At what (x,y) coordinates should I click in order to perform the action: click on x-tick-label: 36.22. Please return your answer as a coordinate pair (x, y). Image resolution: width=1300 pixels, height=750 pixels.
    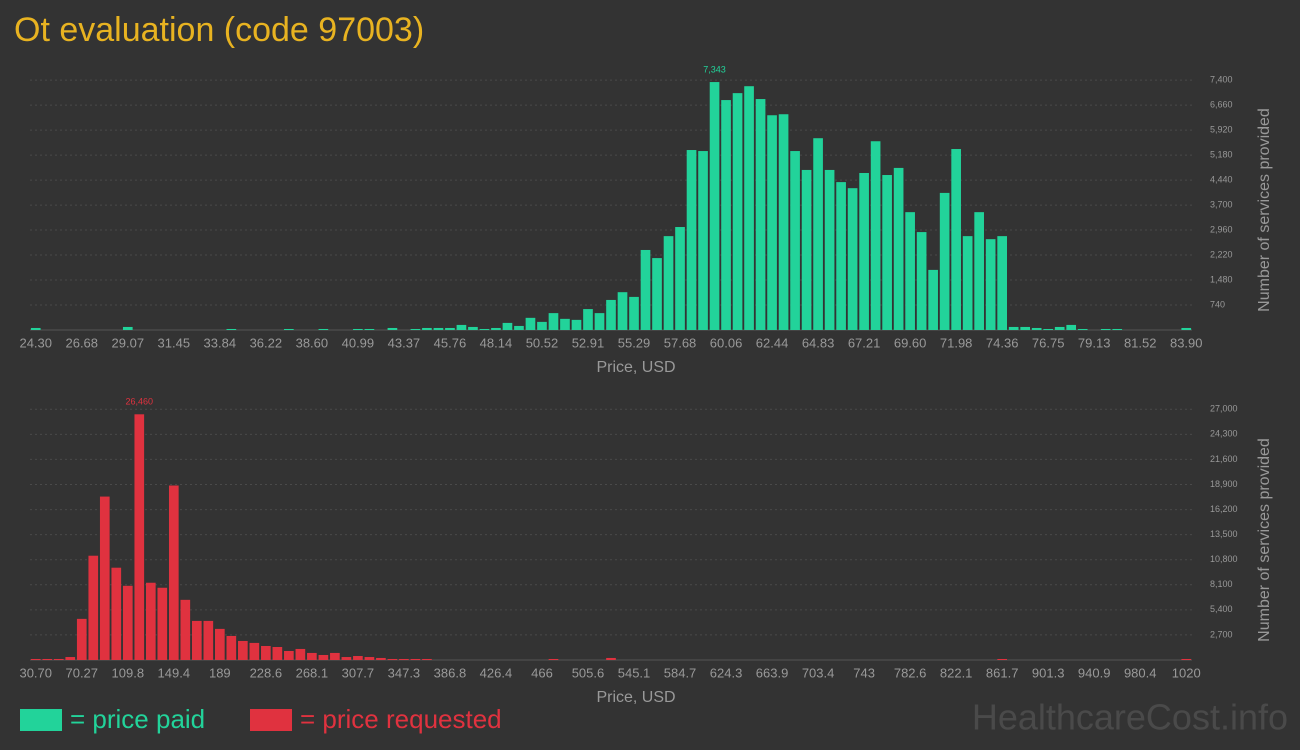
    Looking at the image, I should click on (266, 342).